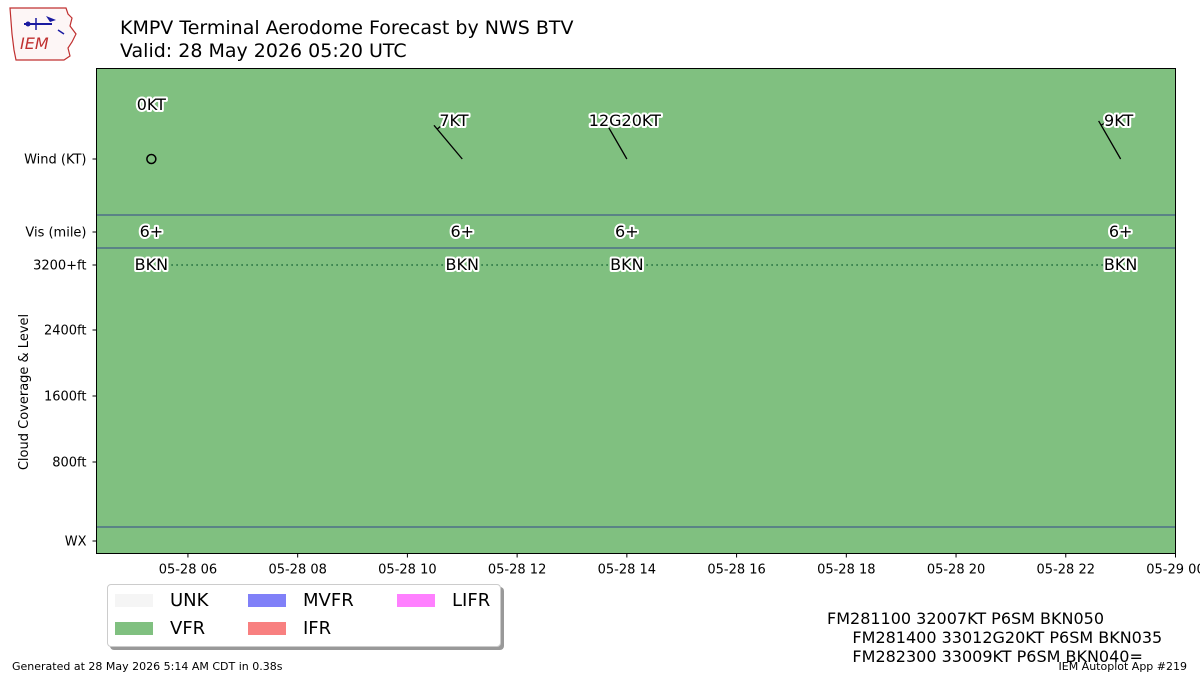 This screenshot has height=675, width=1200. What do you see at coordinates (517, 570) in the screenshot?
I see `x-tick-label: 05-28 12` at bounding box center [517, 570].